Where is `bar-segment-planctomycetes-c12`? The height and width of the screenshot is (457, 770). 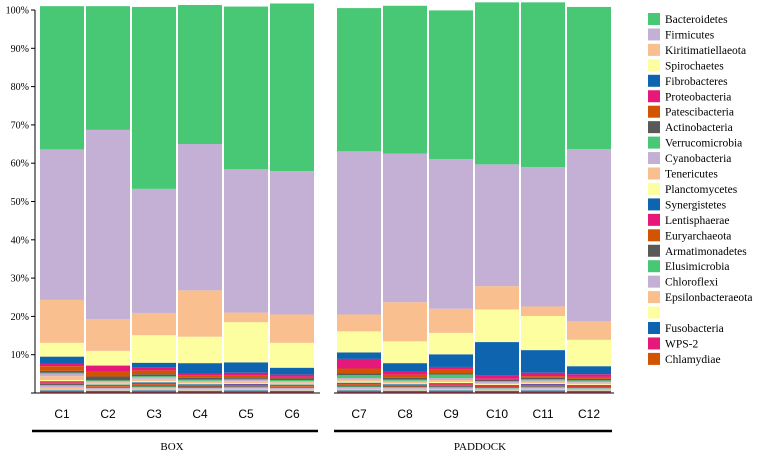
bar-segment-planctomycetes-c12 is located at coordinates (589, 384).